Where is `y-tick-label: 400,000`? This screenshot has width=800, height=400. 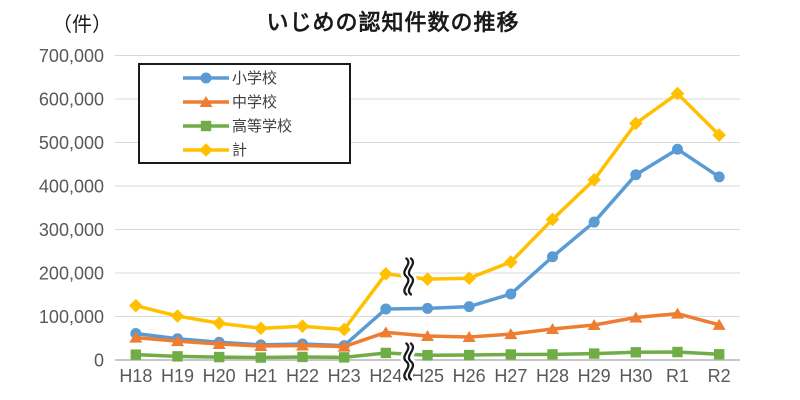 y-tick-label: 400,000 is located at coordinates (71, 187).